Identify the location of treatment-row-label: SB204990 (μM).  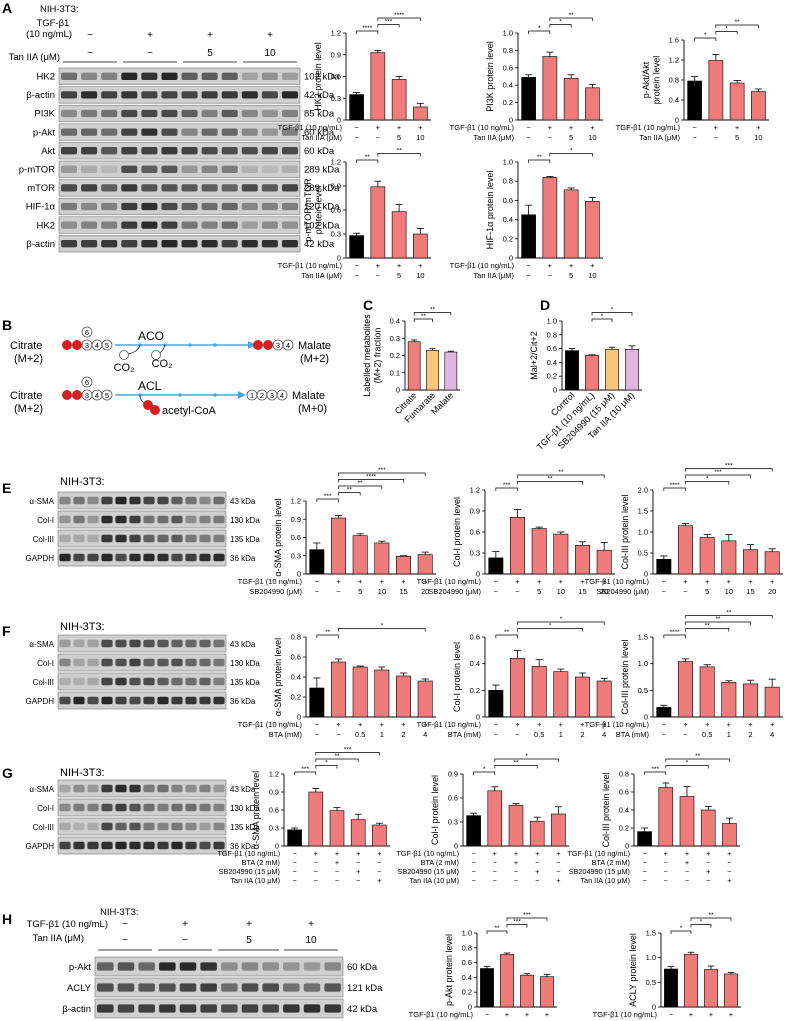
(622, 591).